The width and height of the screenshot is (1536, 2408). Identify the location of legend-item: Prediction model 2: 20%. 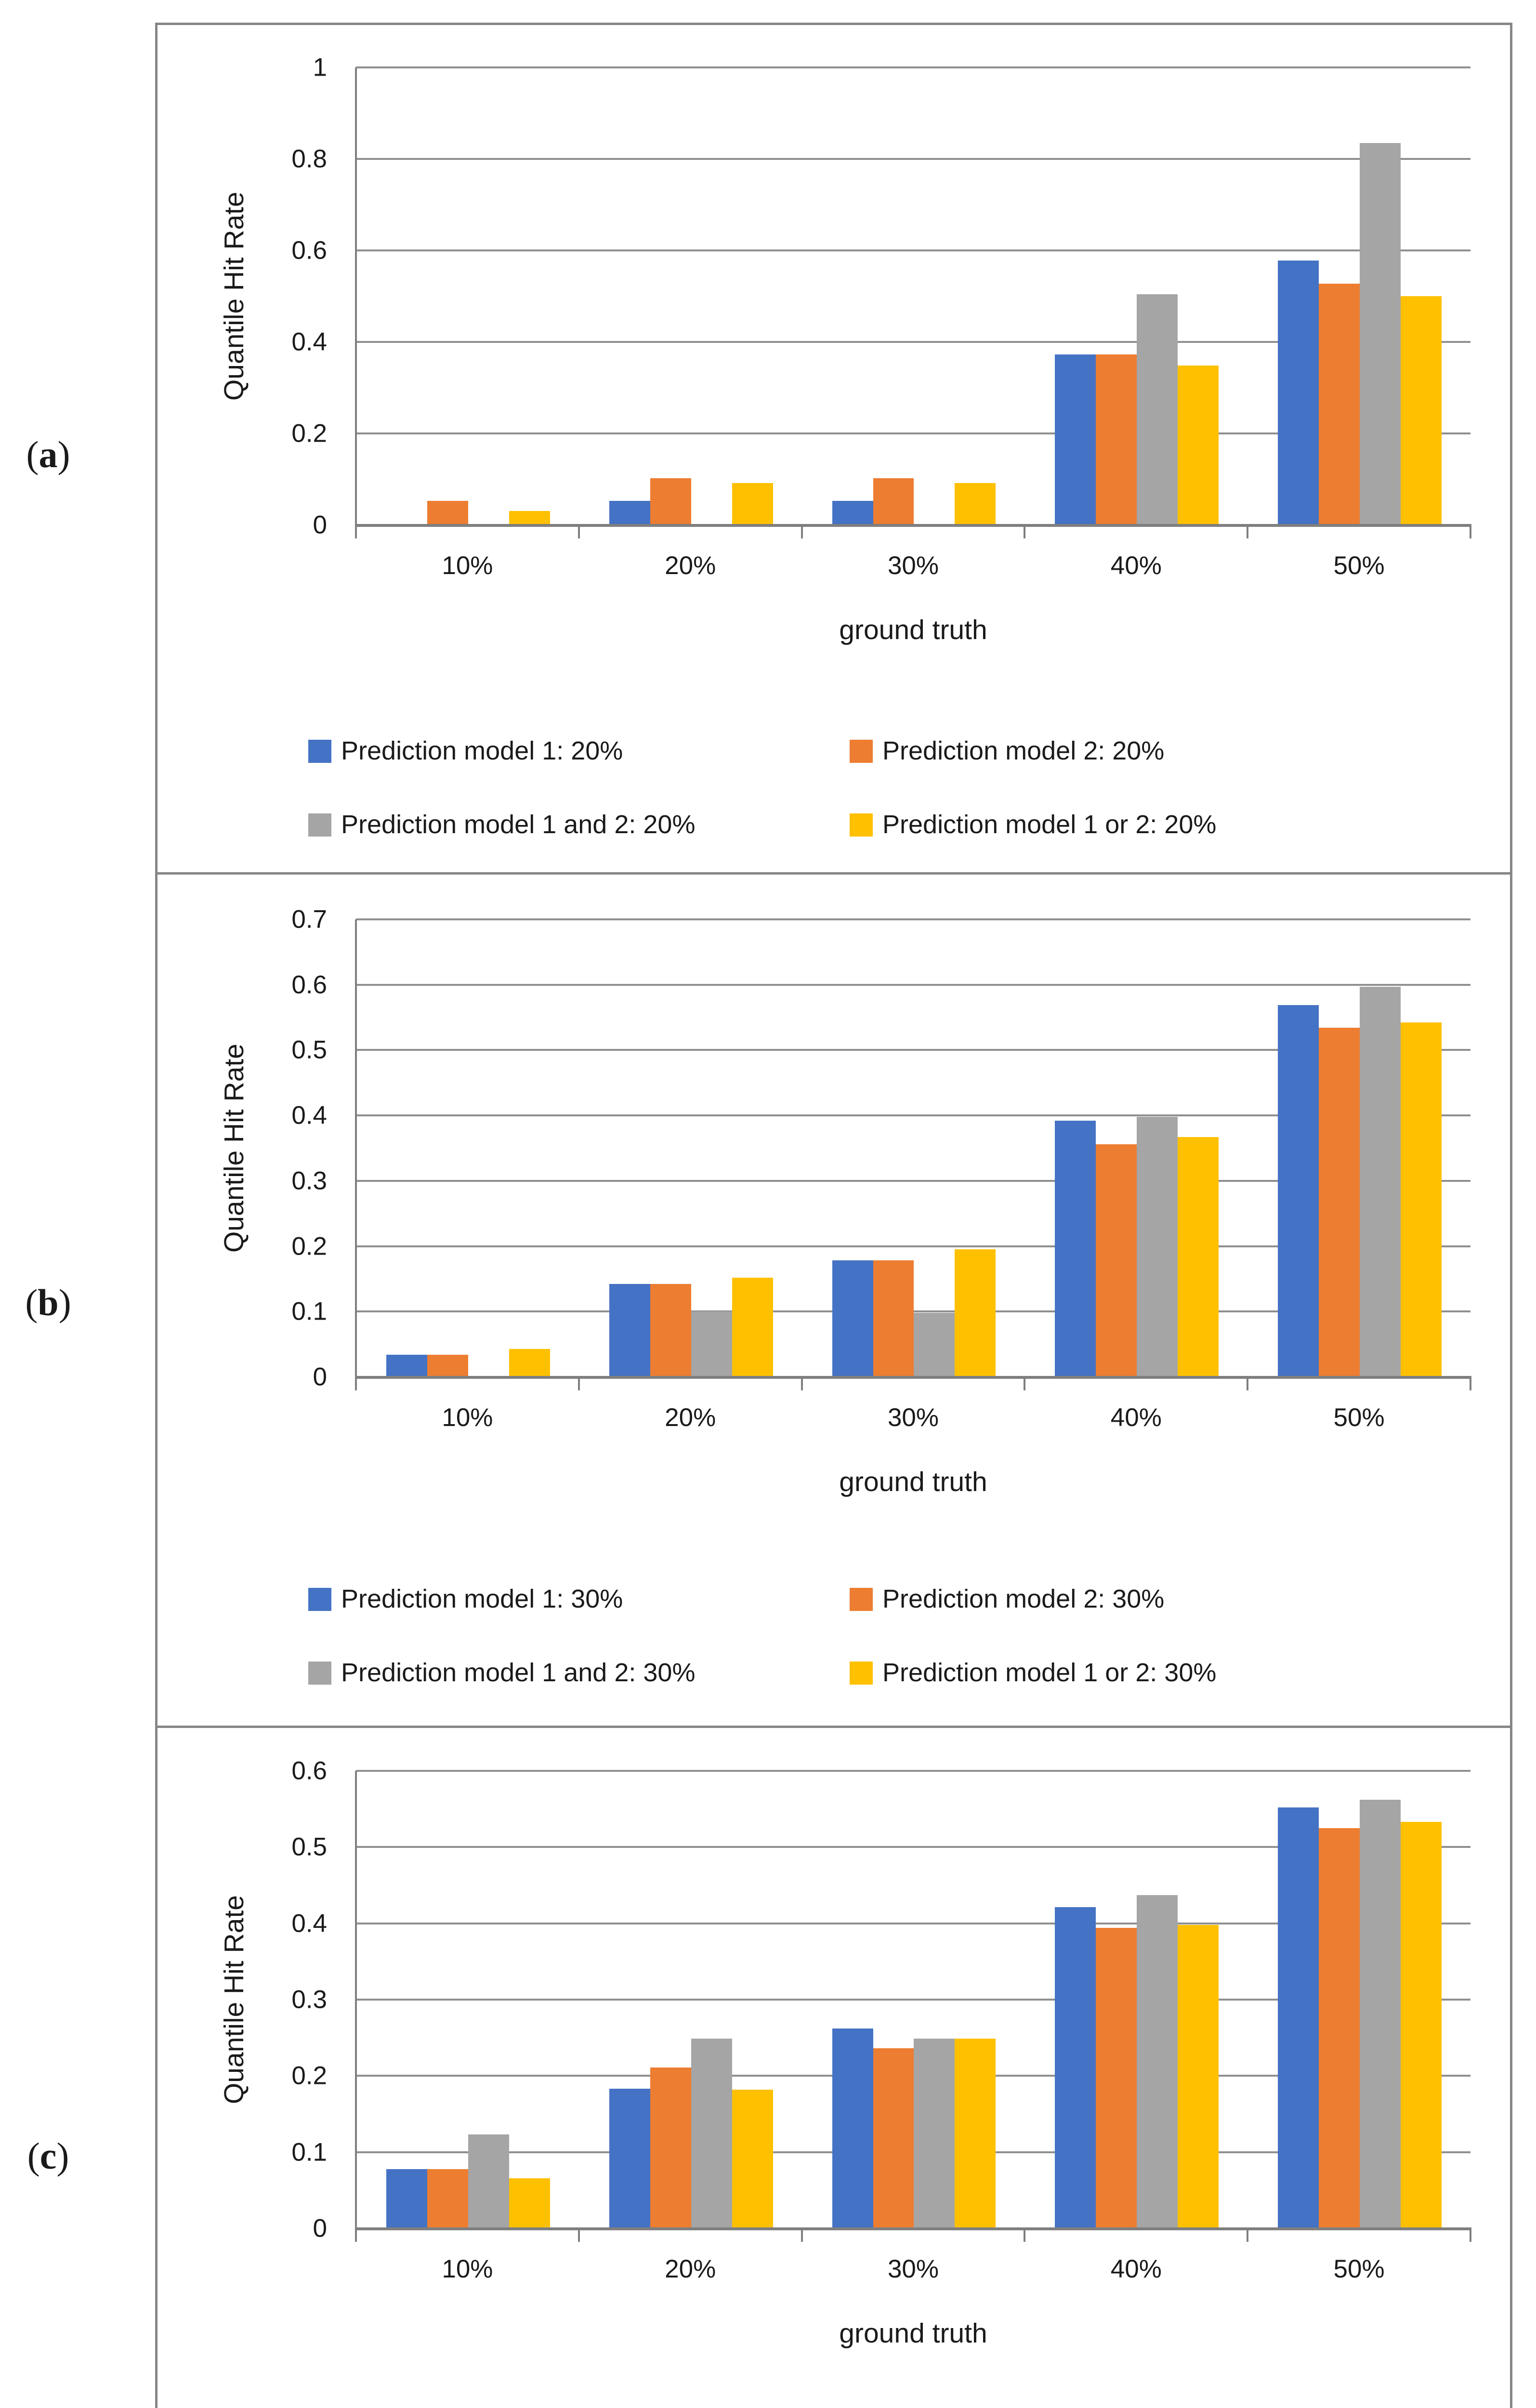
(1007, 750).